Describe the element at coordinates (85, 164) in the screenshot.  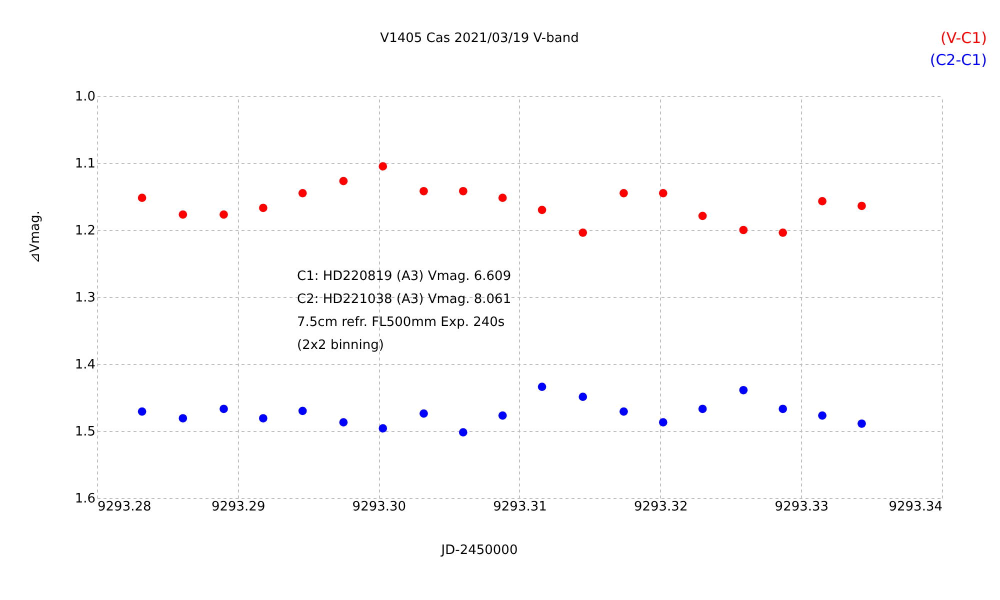
I see `y-tick-label: 1.1` at that location.